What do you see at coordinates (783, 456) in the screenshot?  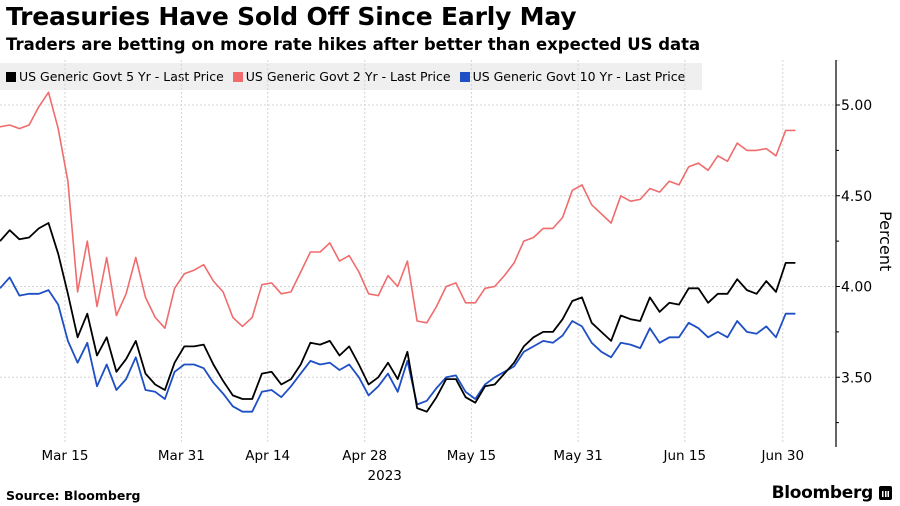 I see `x-tick-label: Jun 30` at bounding box center [783, 456].